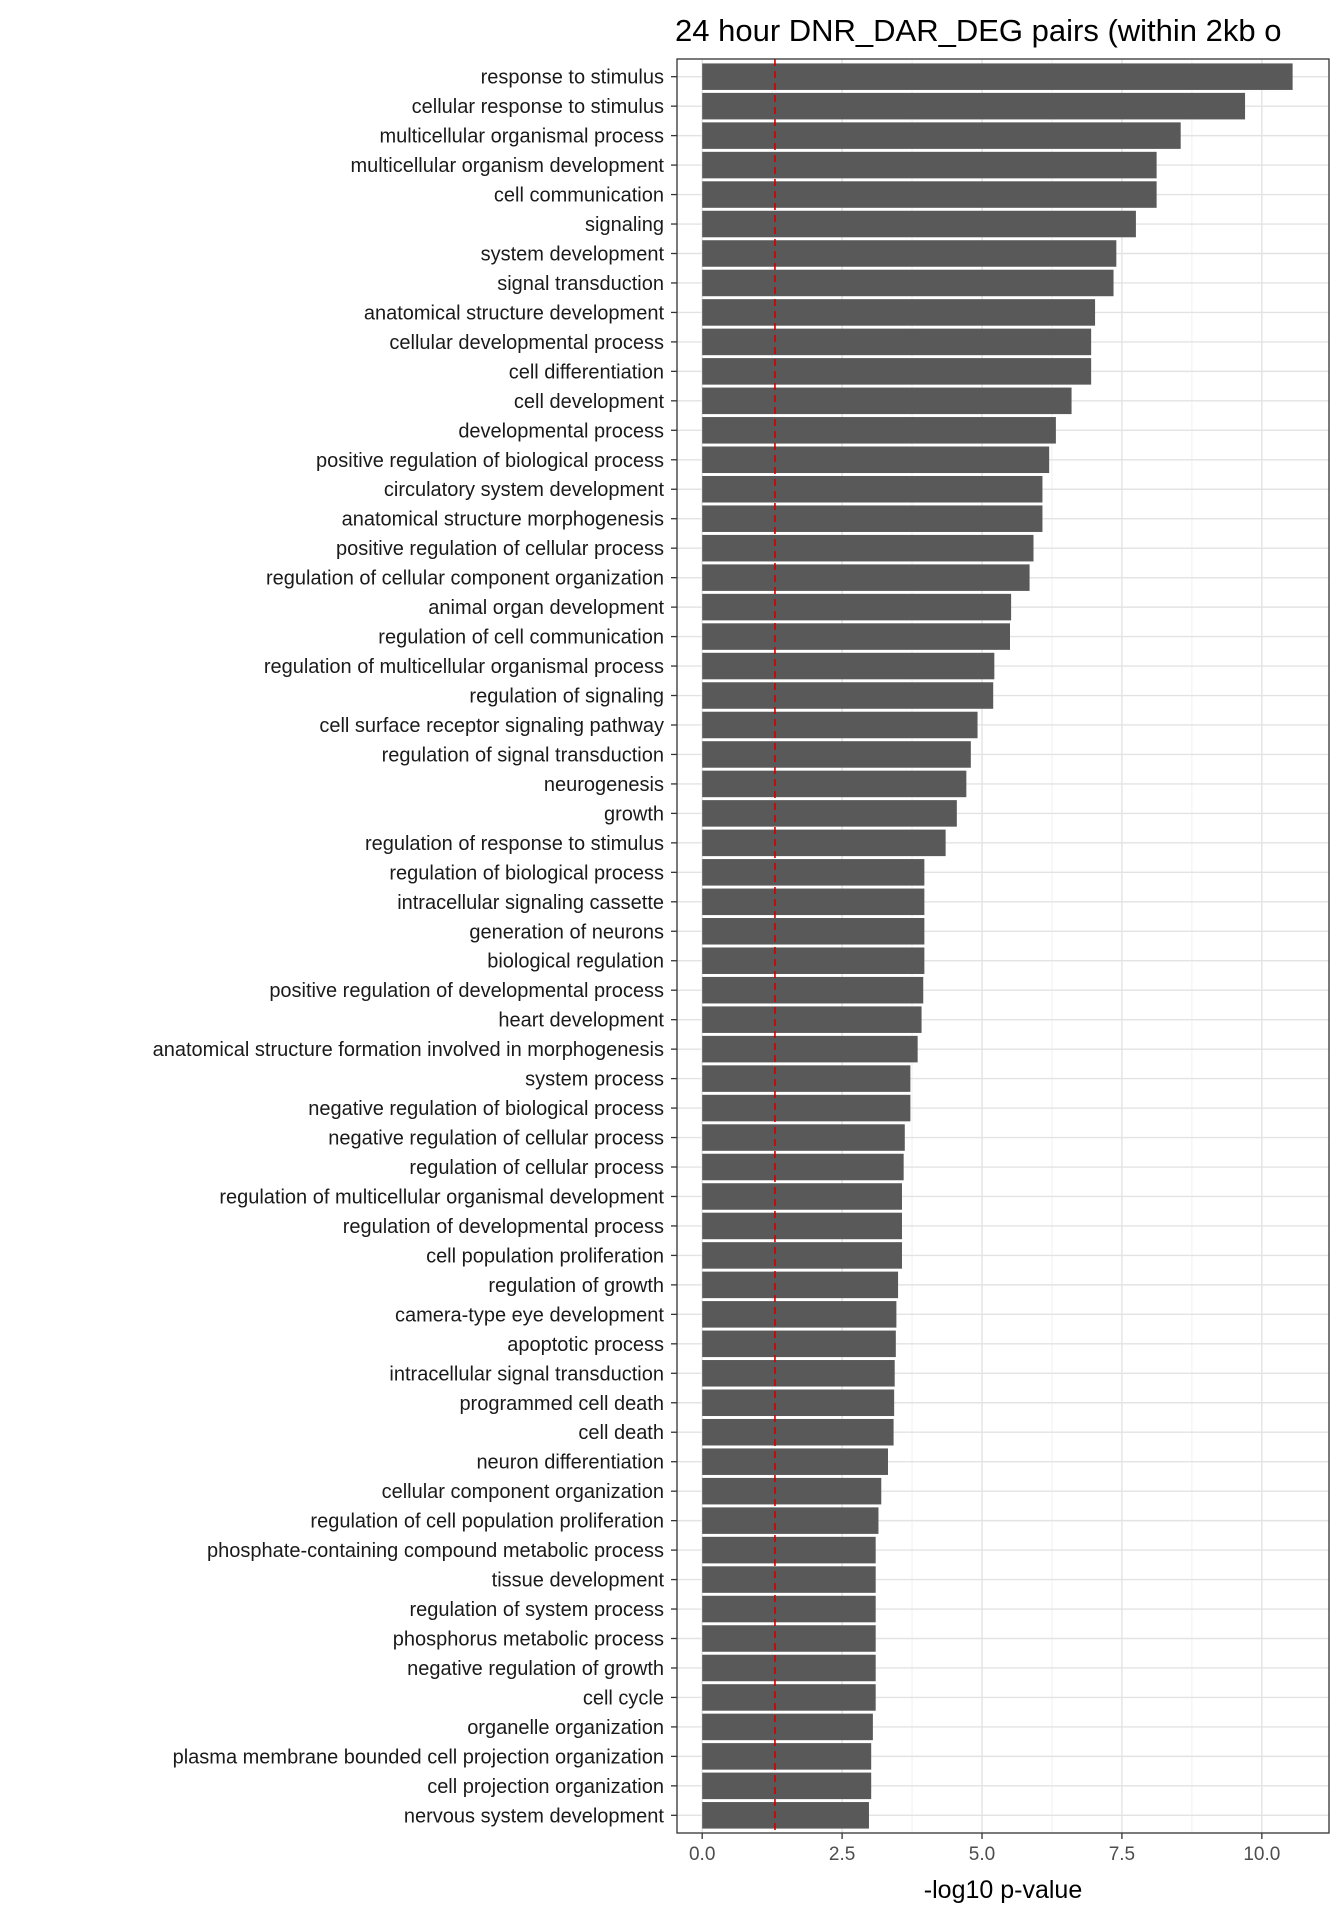 Image resolution: width=1344 pixels, height=1920 pixels. What do you see at coordinates (565, 1728) in the screenshot?
I see `category-label: organelle organization` at bounding box center [565, 1728].